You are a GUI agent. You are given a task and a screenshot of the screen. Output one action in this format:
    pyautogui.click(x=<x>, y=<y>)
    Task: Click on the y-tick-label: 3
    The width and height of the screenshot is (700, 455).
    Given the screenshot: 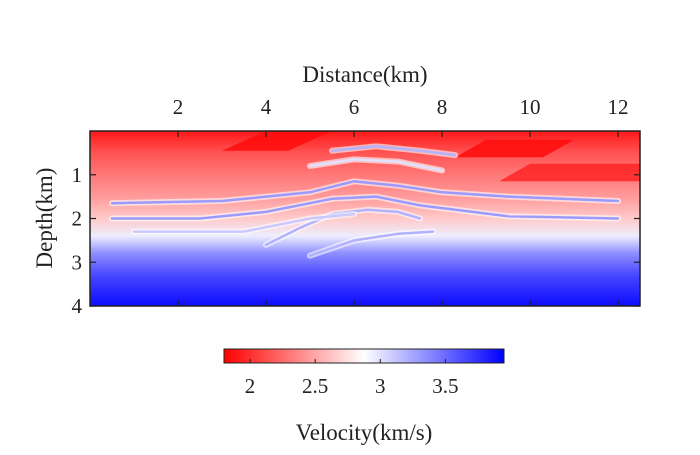 What is the action you would take?
    pyautogui.click(x=77, y=262)
    